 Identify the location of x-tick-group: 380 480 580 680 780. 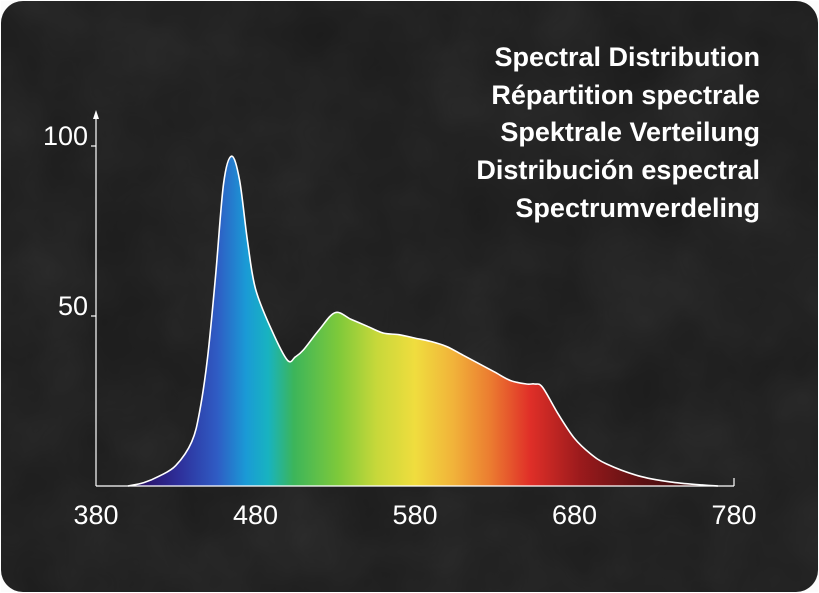
(414, 515).